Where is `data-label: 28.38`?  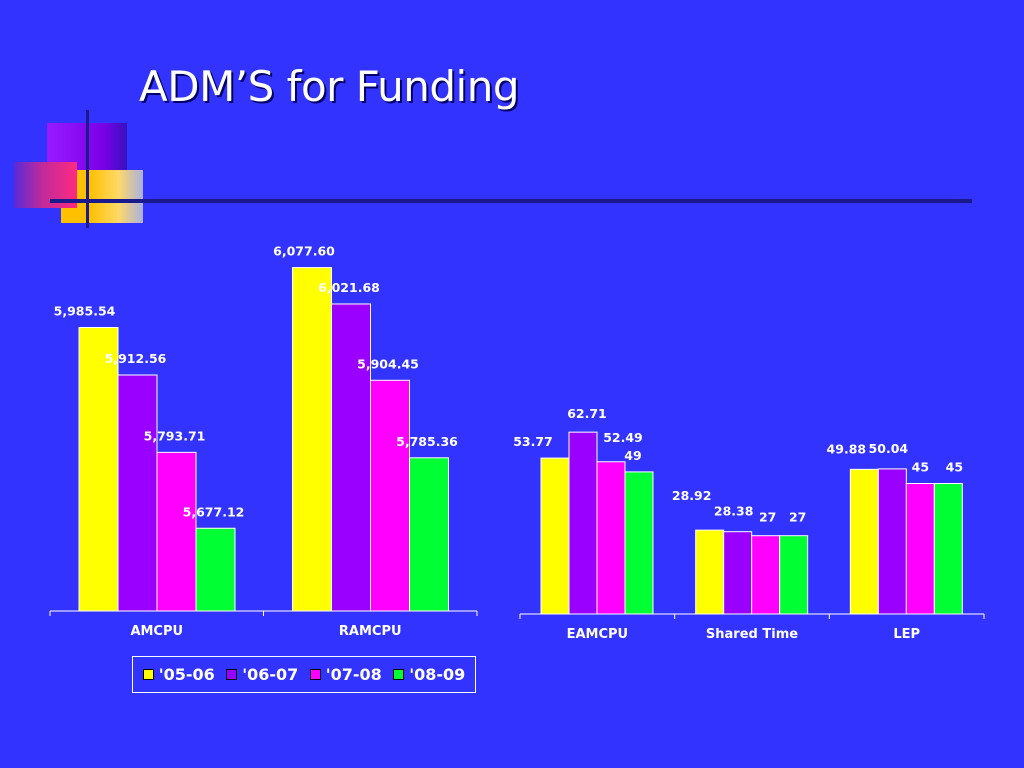 data-label: 28.38 is located at coordinates (734, 511).